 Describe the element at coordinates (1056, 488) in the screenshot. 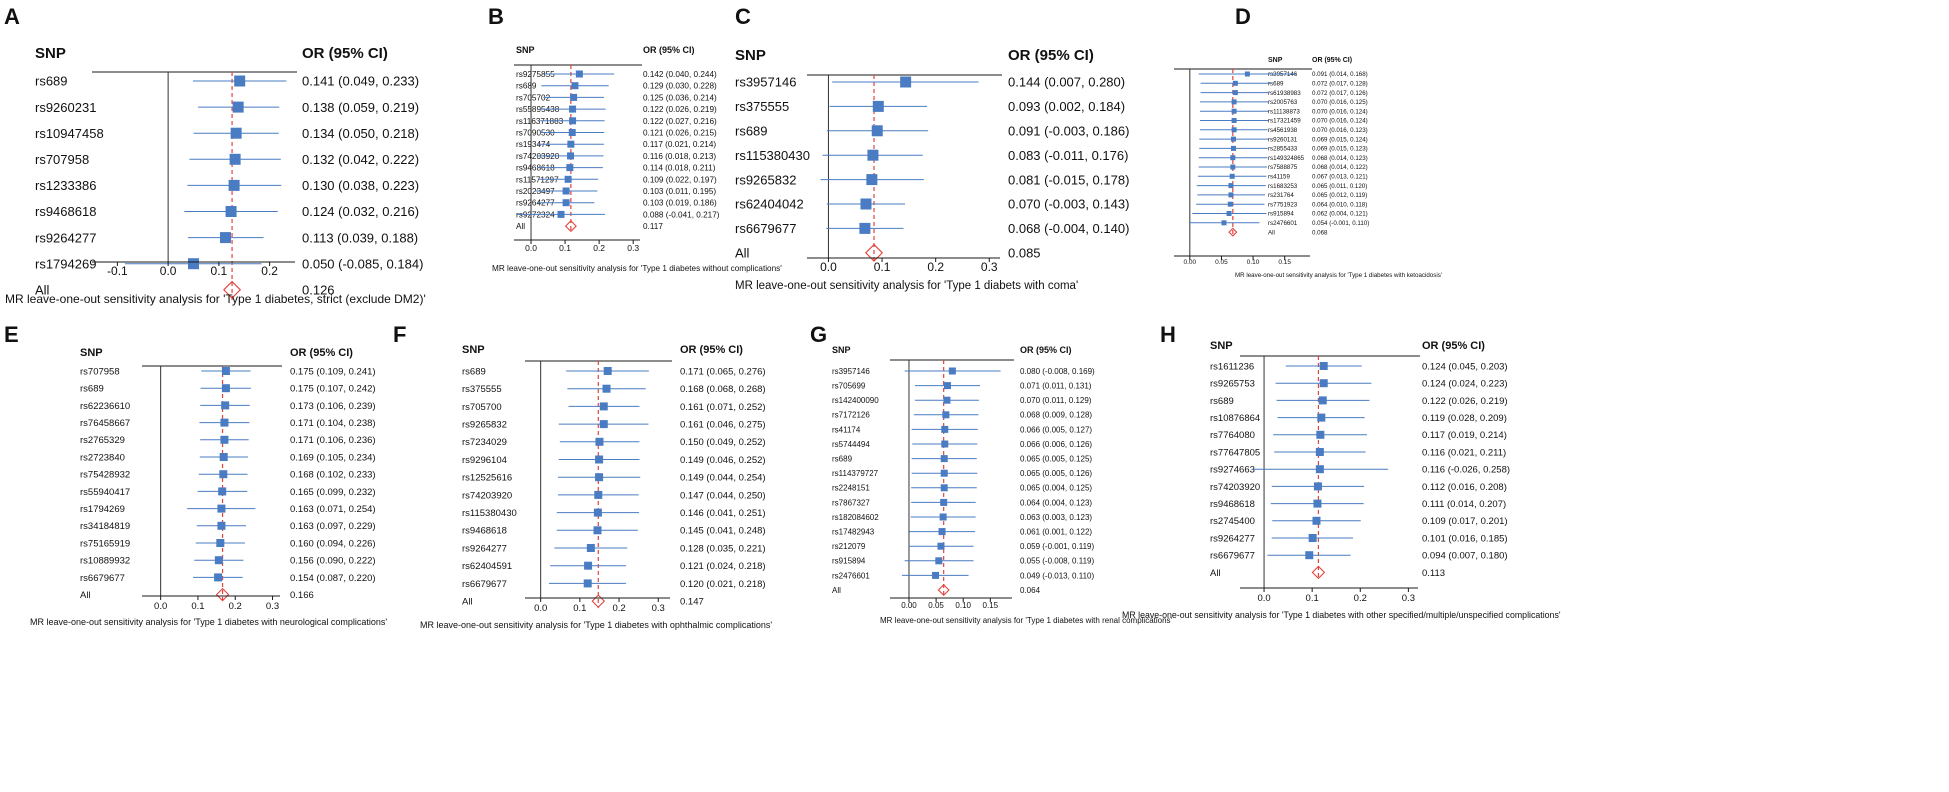

I see `or-ci-value: 0.065 (0.004, 0.125)` at that location.